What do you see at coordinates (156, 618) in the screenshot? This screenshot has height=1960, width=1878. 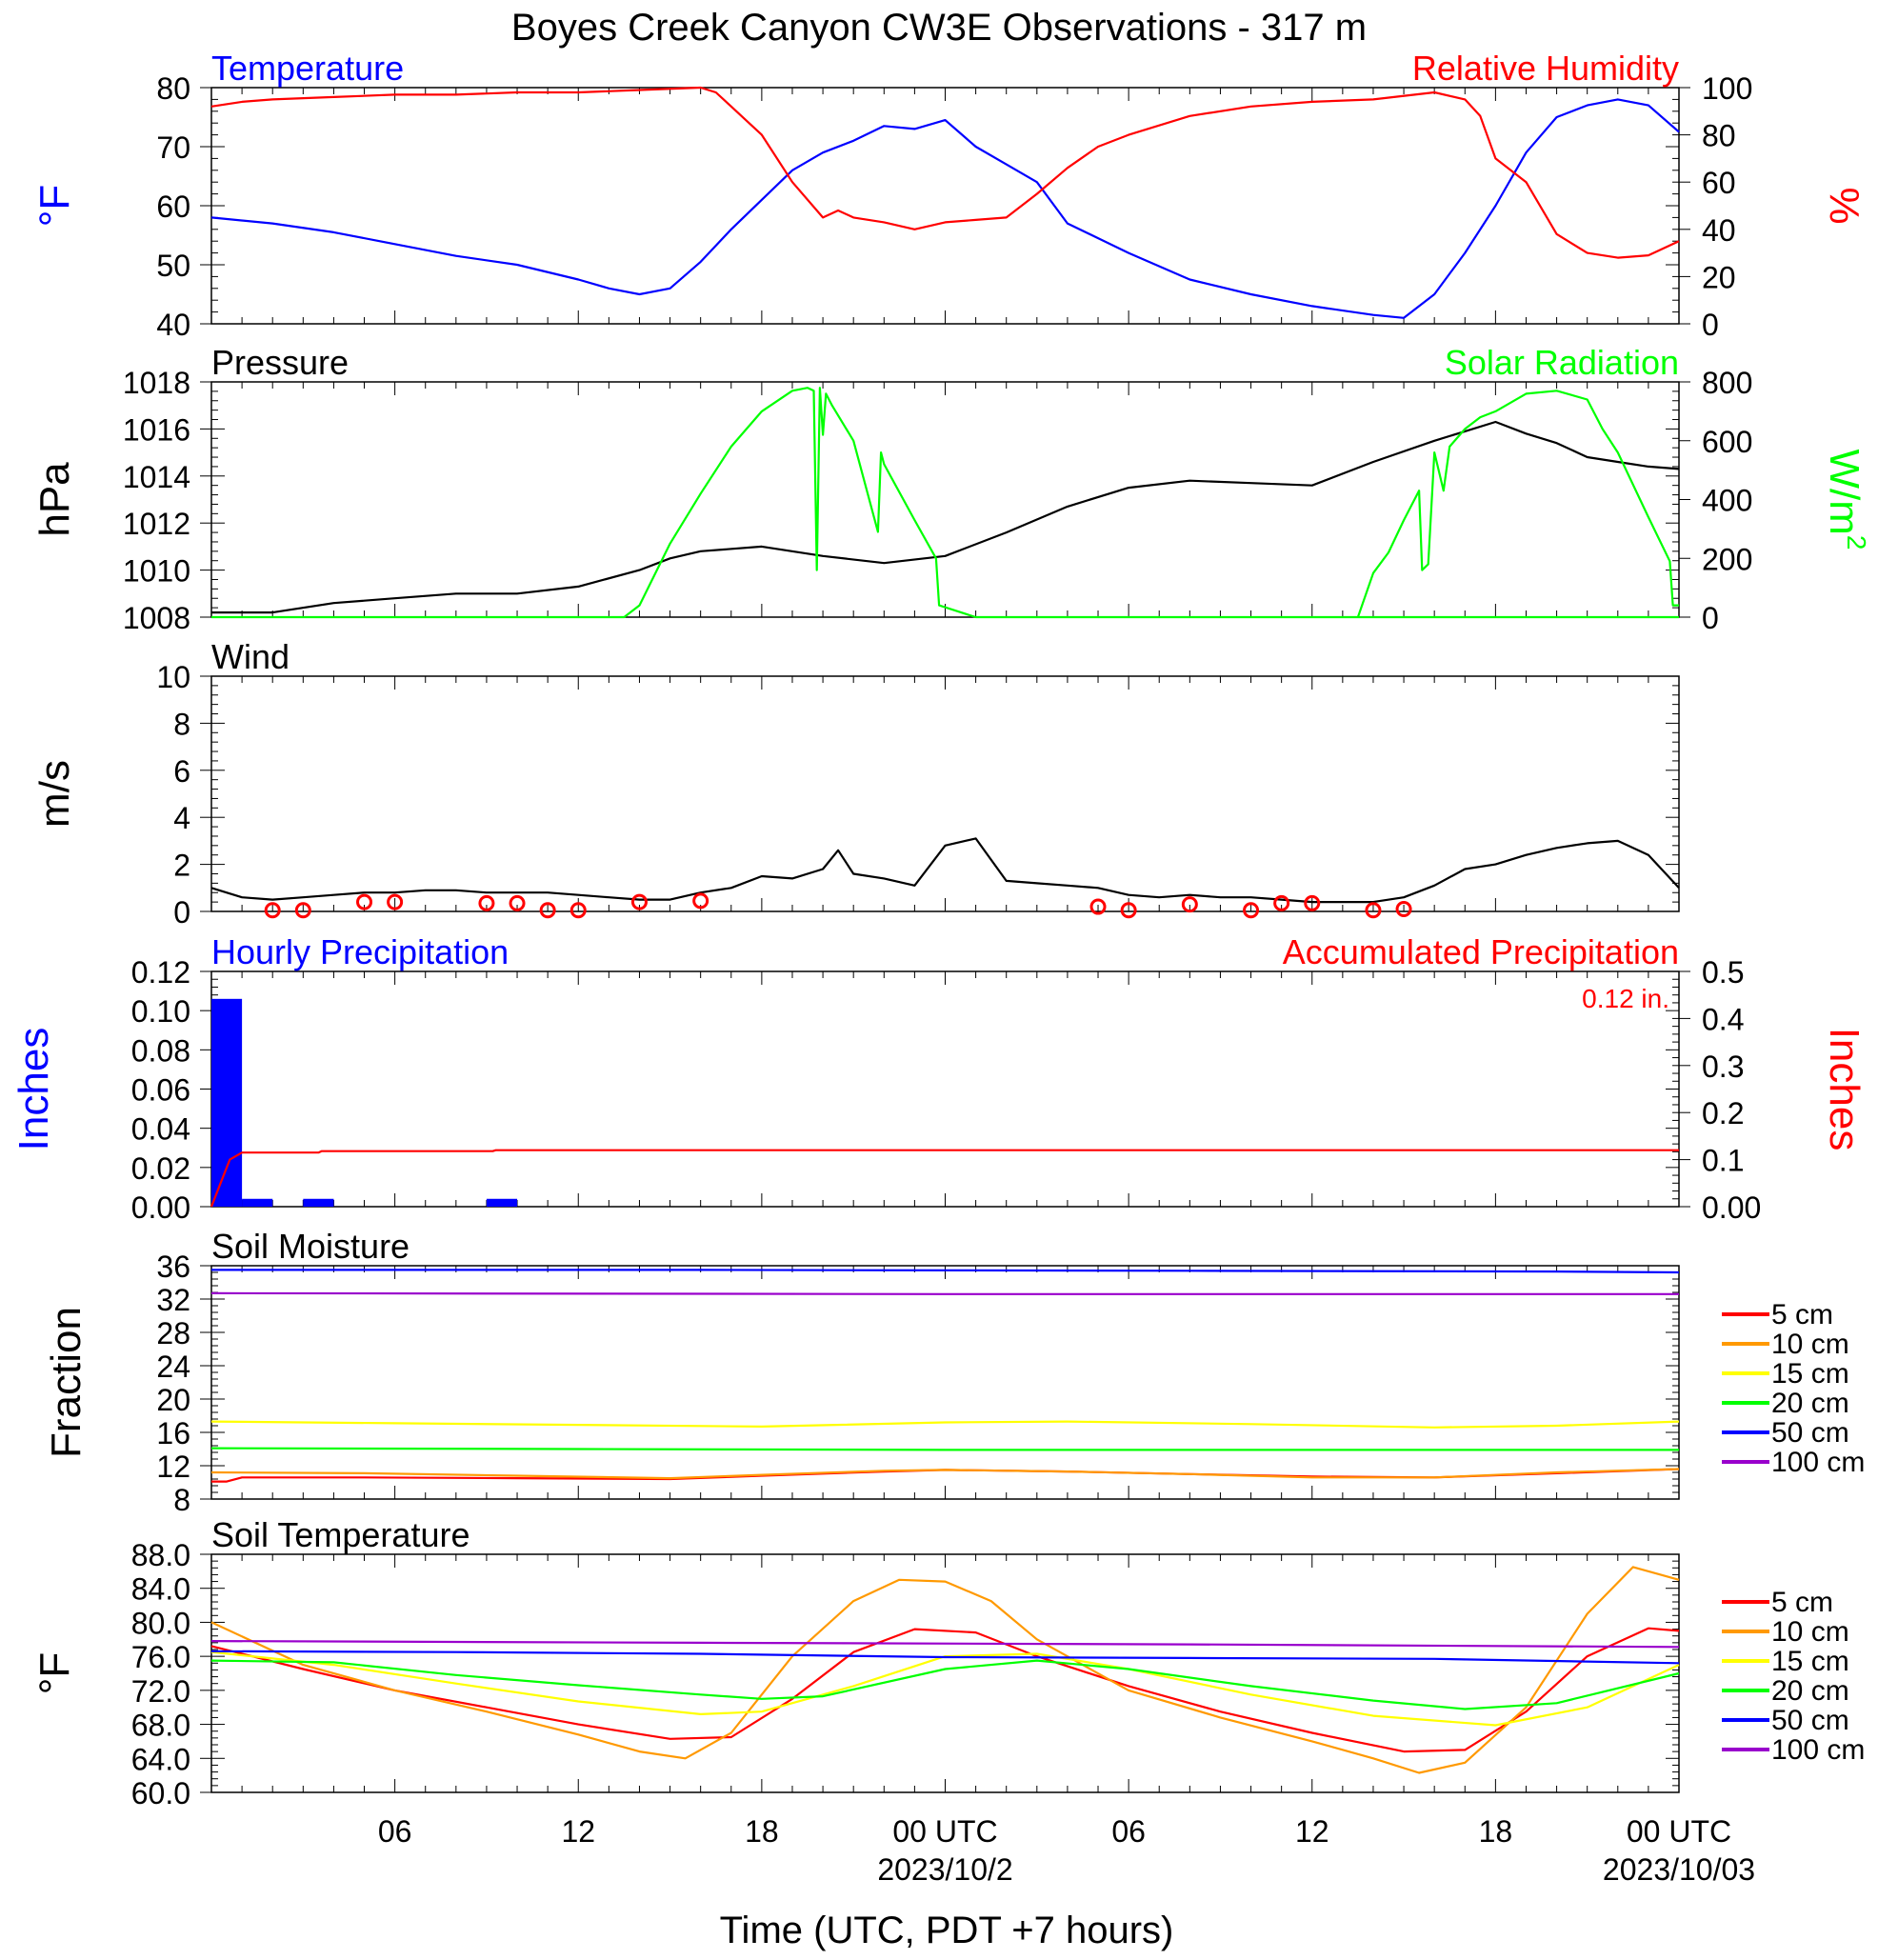 I see `y-tick-label-left: 1008` at bounding box center [156, 618].